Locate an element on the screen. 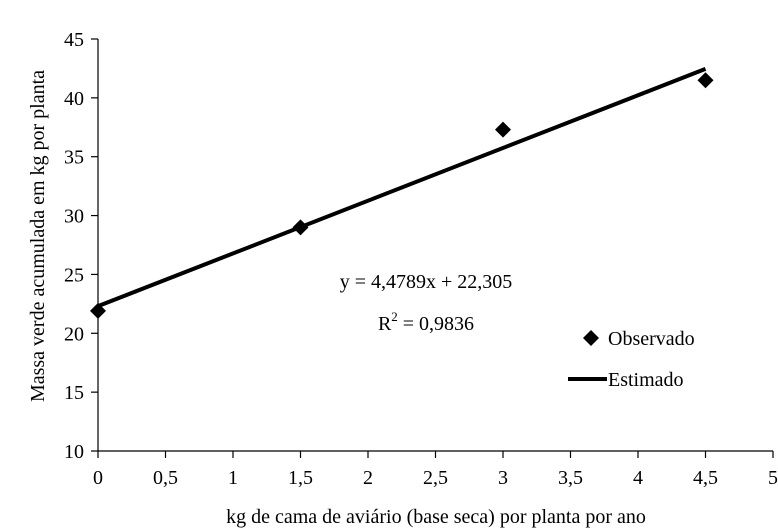 This screenshot has height=529, width=778. x-tick-label: 0,5 is located at coordinates (165, 478).